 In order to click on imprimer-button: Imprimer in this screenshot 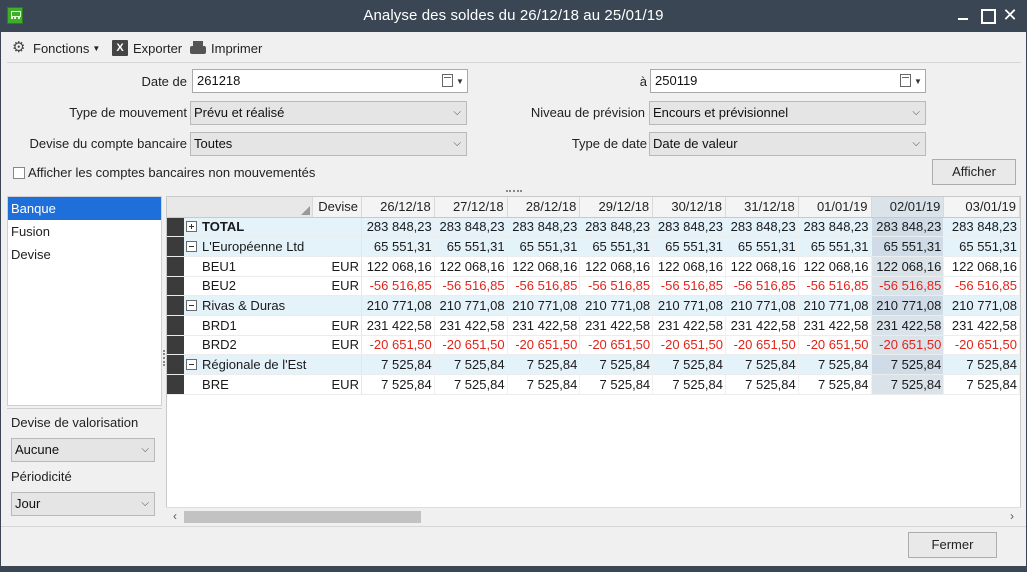, I will do `click(226, 48)`.